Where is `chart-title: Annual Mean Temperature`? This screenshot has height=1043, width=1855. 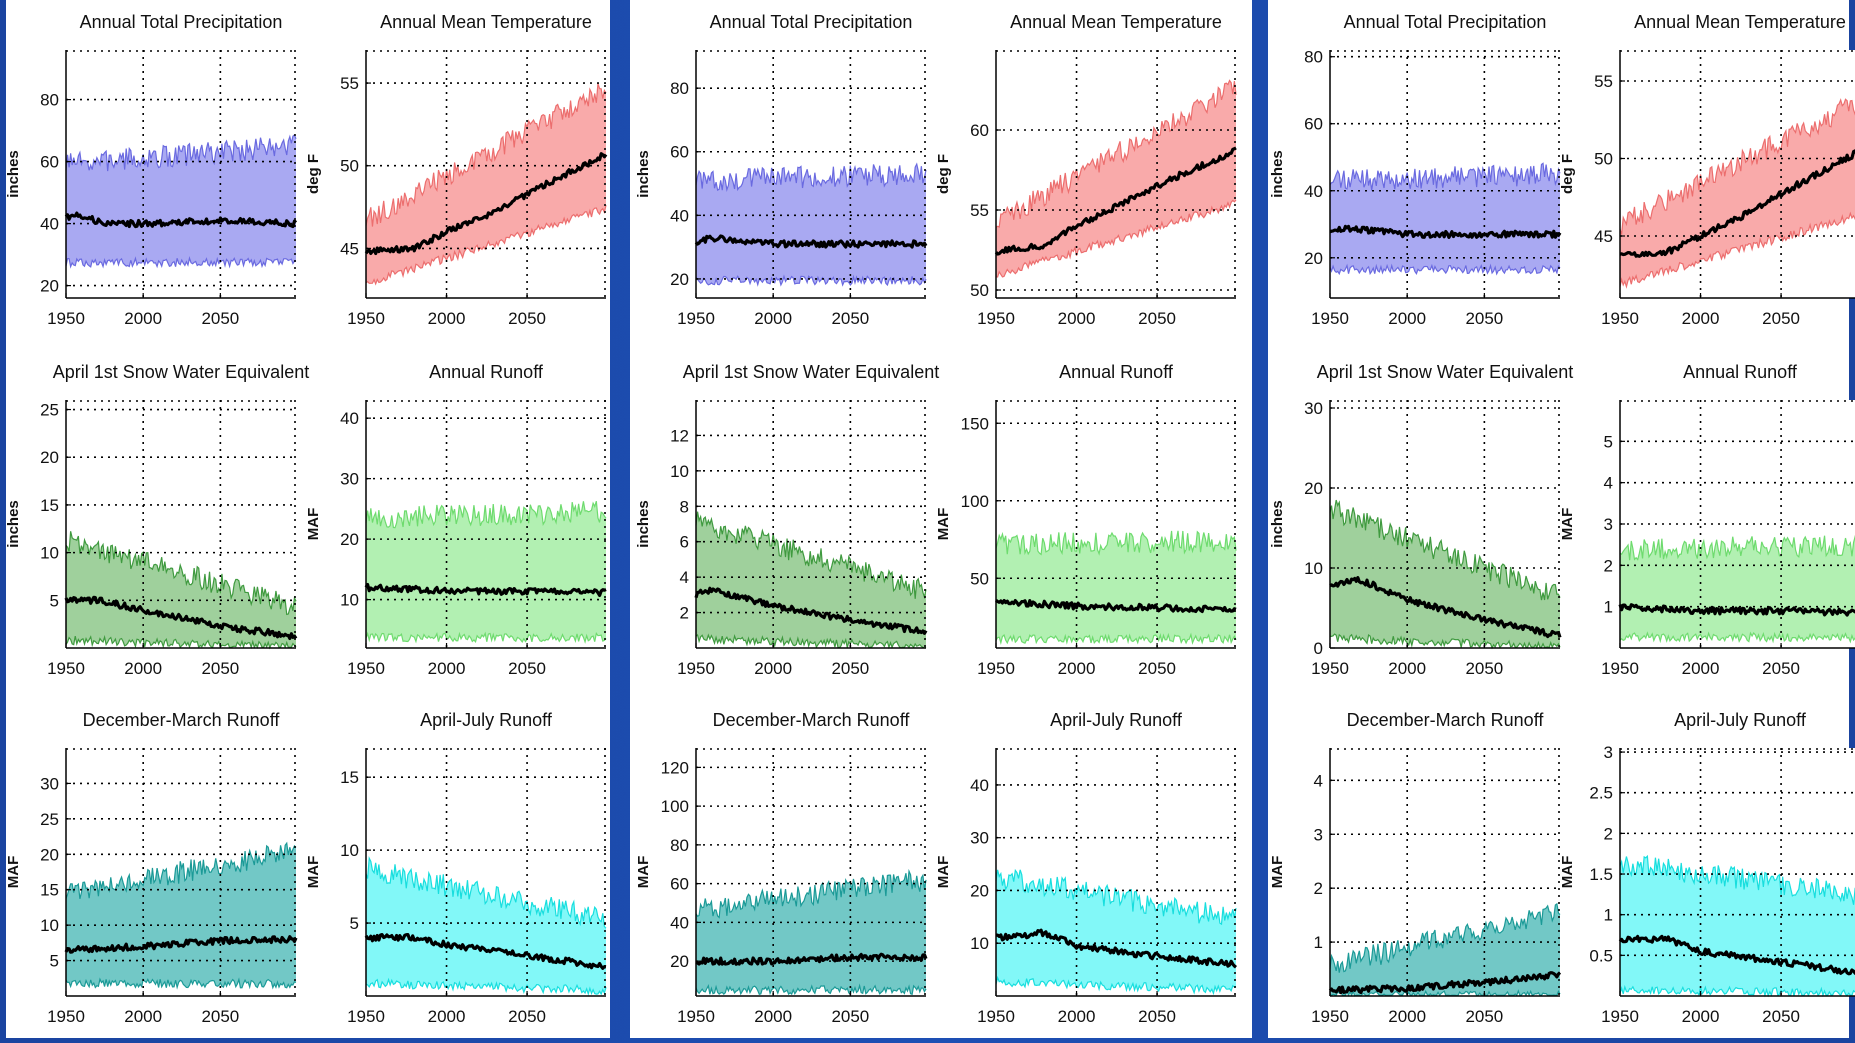 chart-title: Annual Mean Temperature is located at coordinates (486, 22).